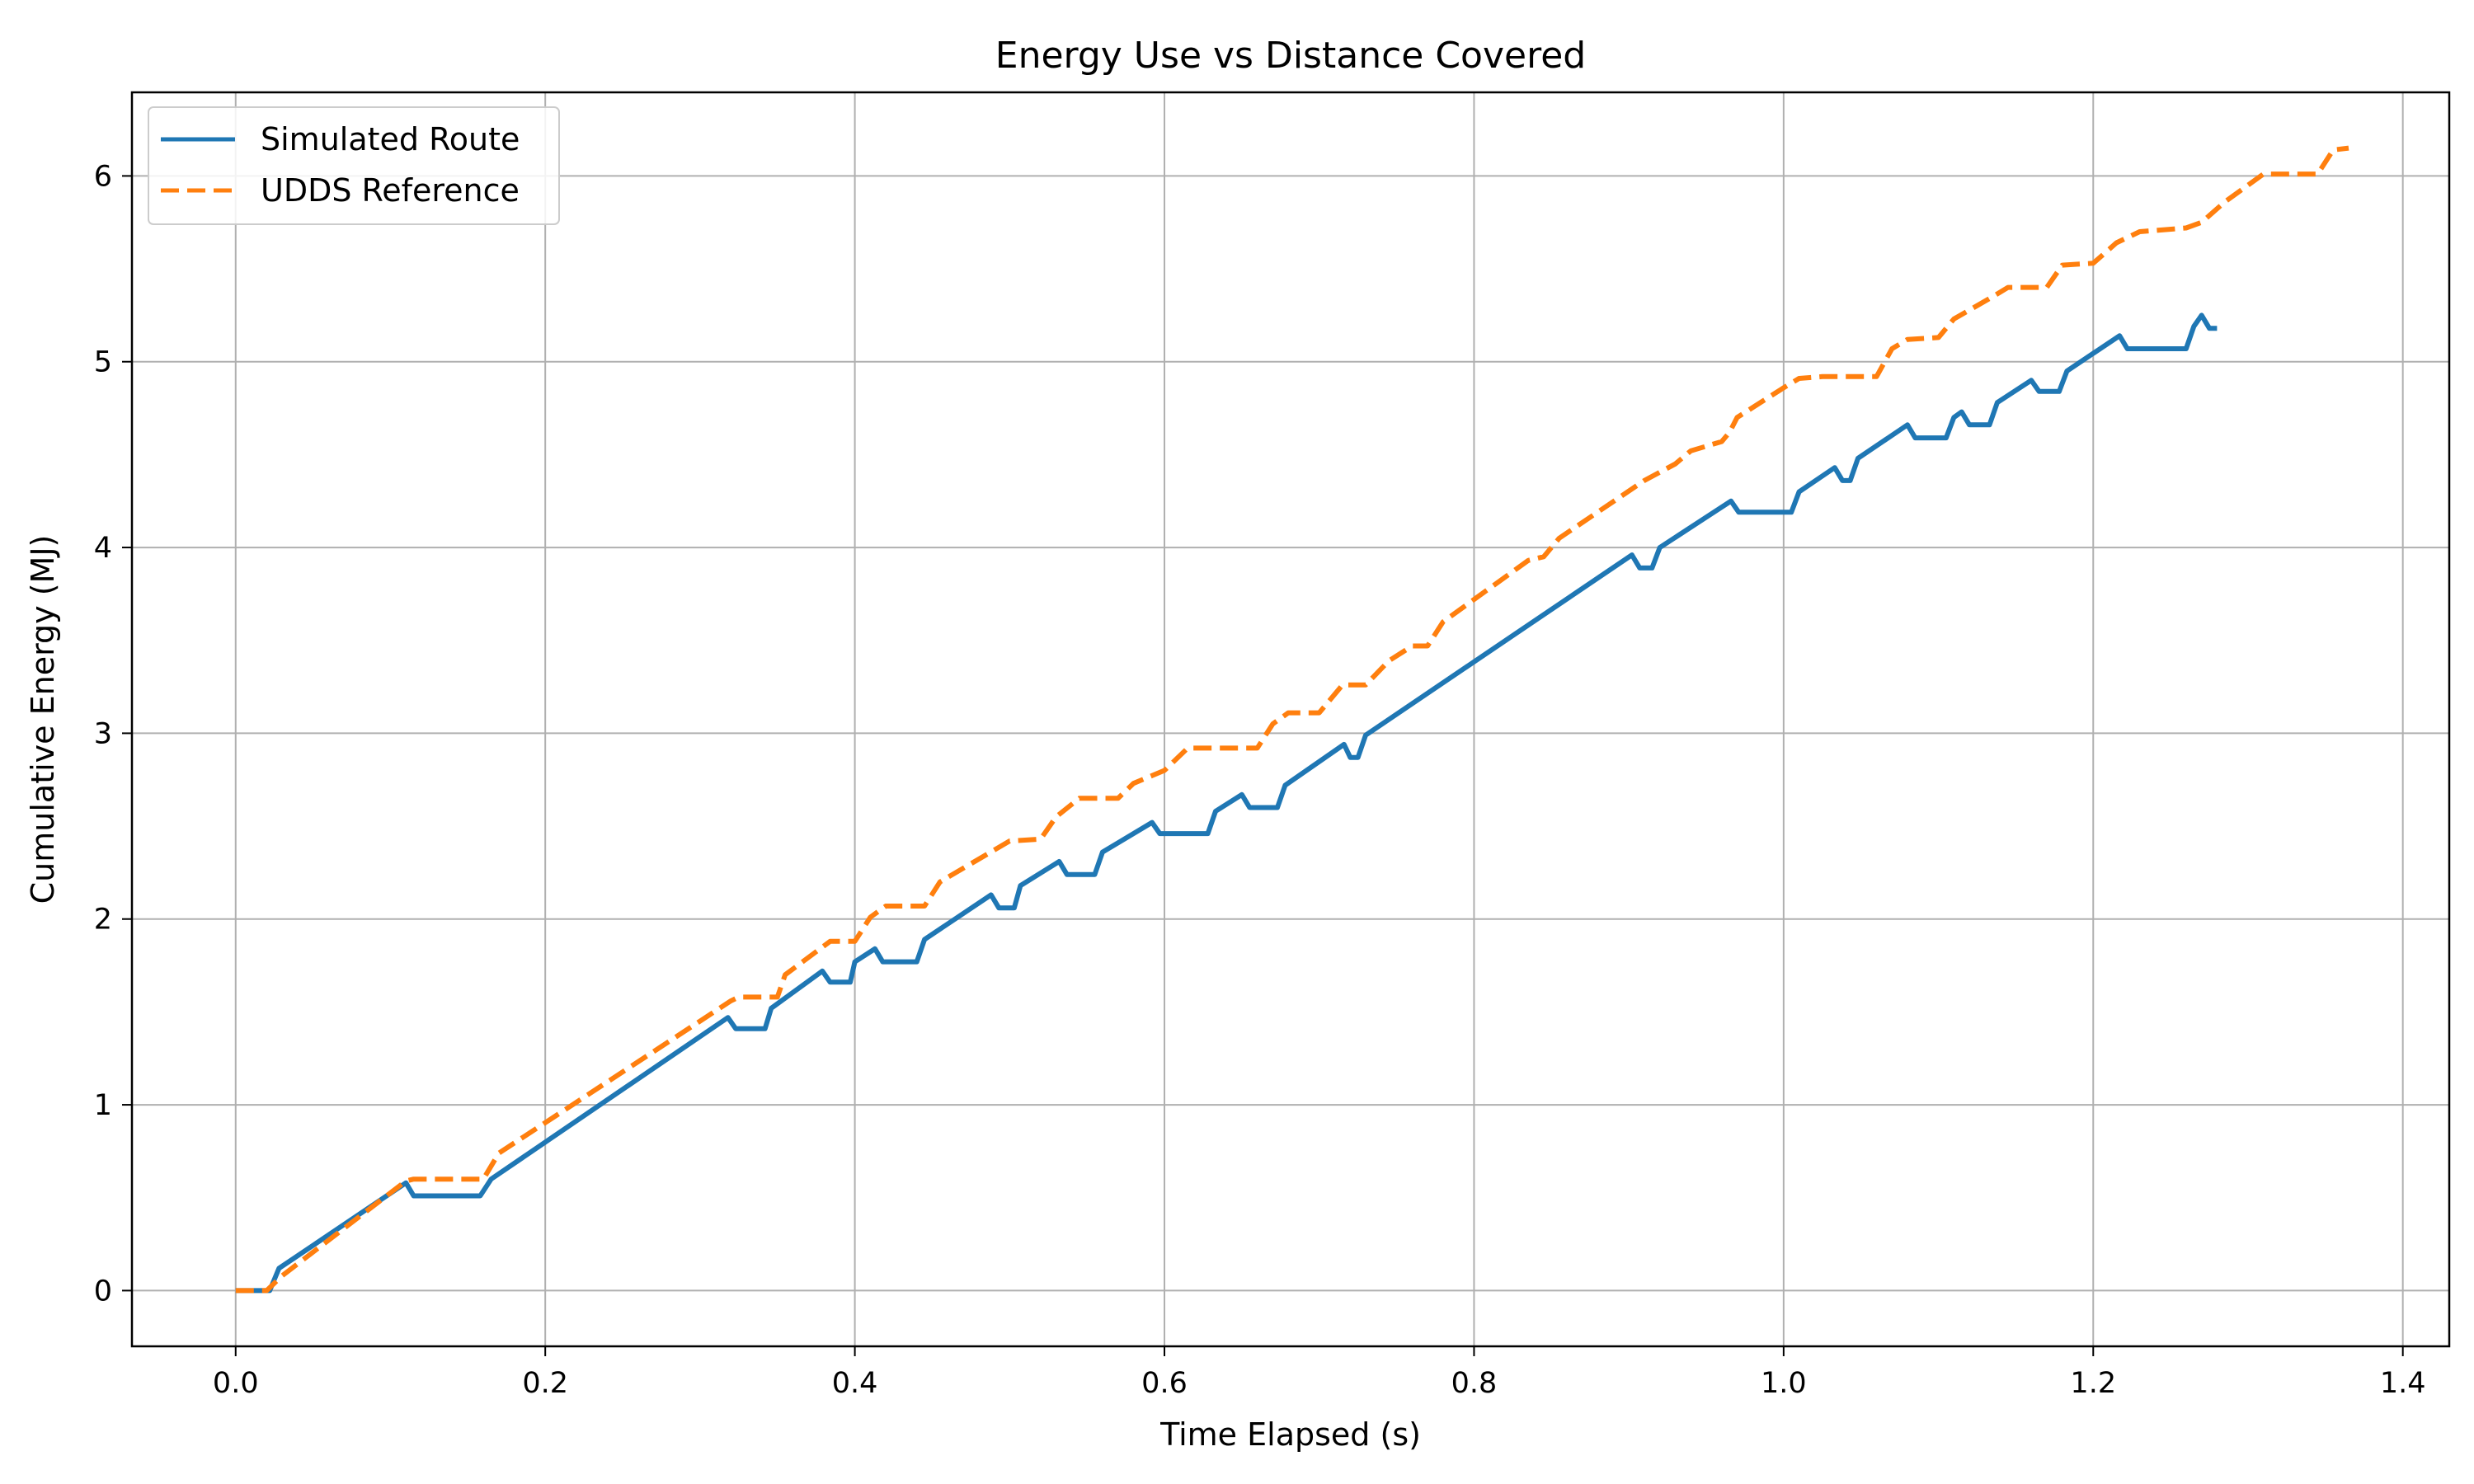 The height and width of the screenshot is (1484, 2474). Describe the element at coordinates (236, 1383) in the screenshot. I see `x-tick-label: 0.0` at that location.